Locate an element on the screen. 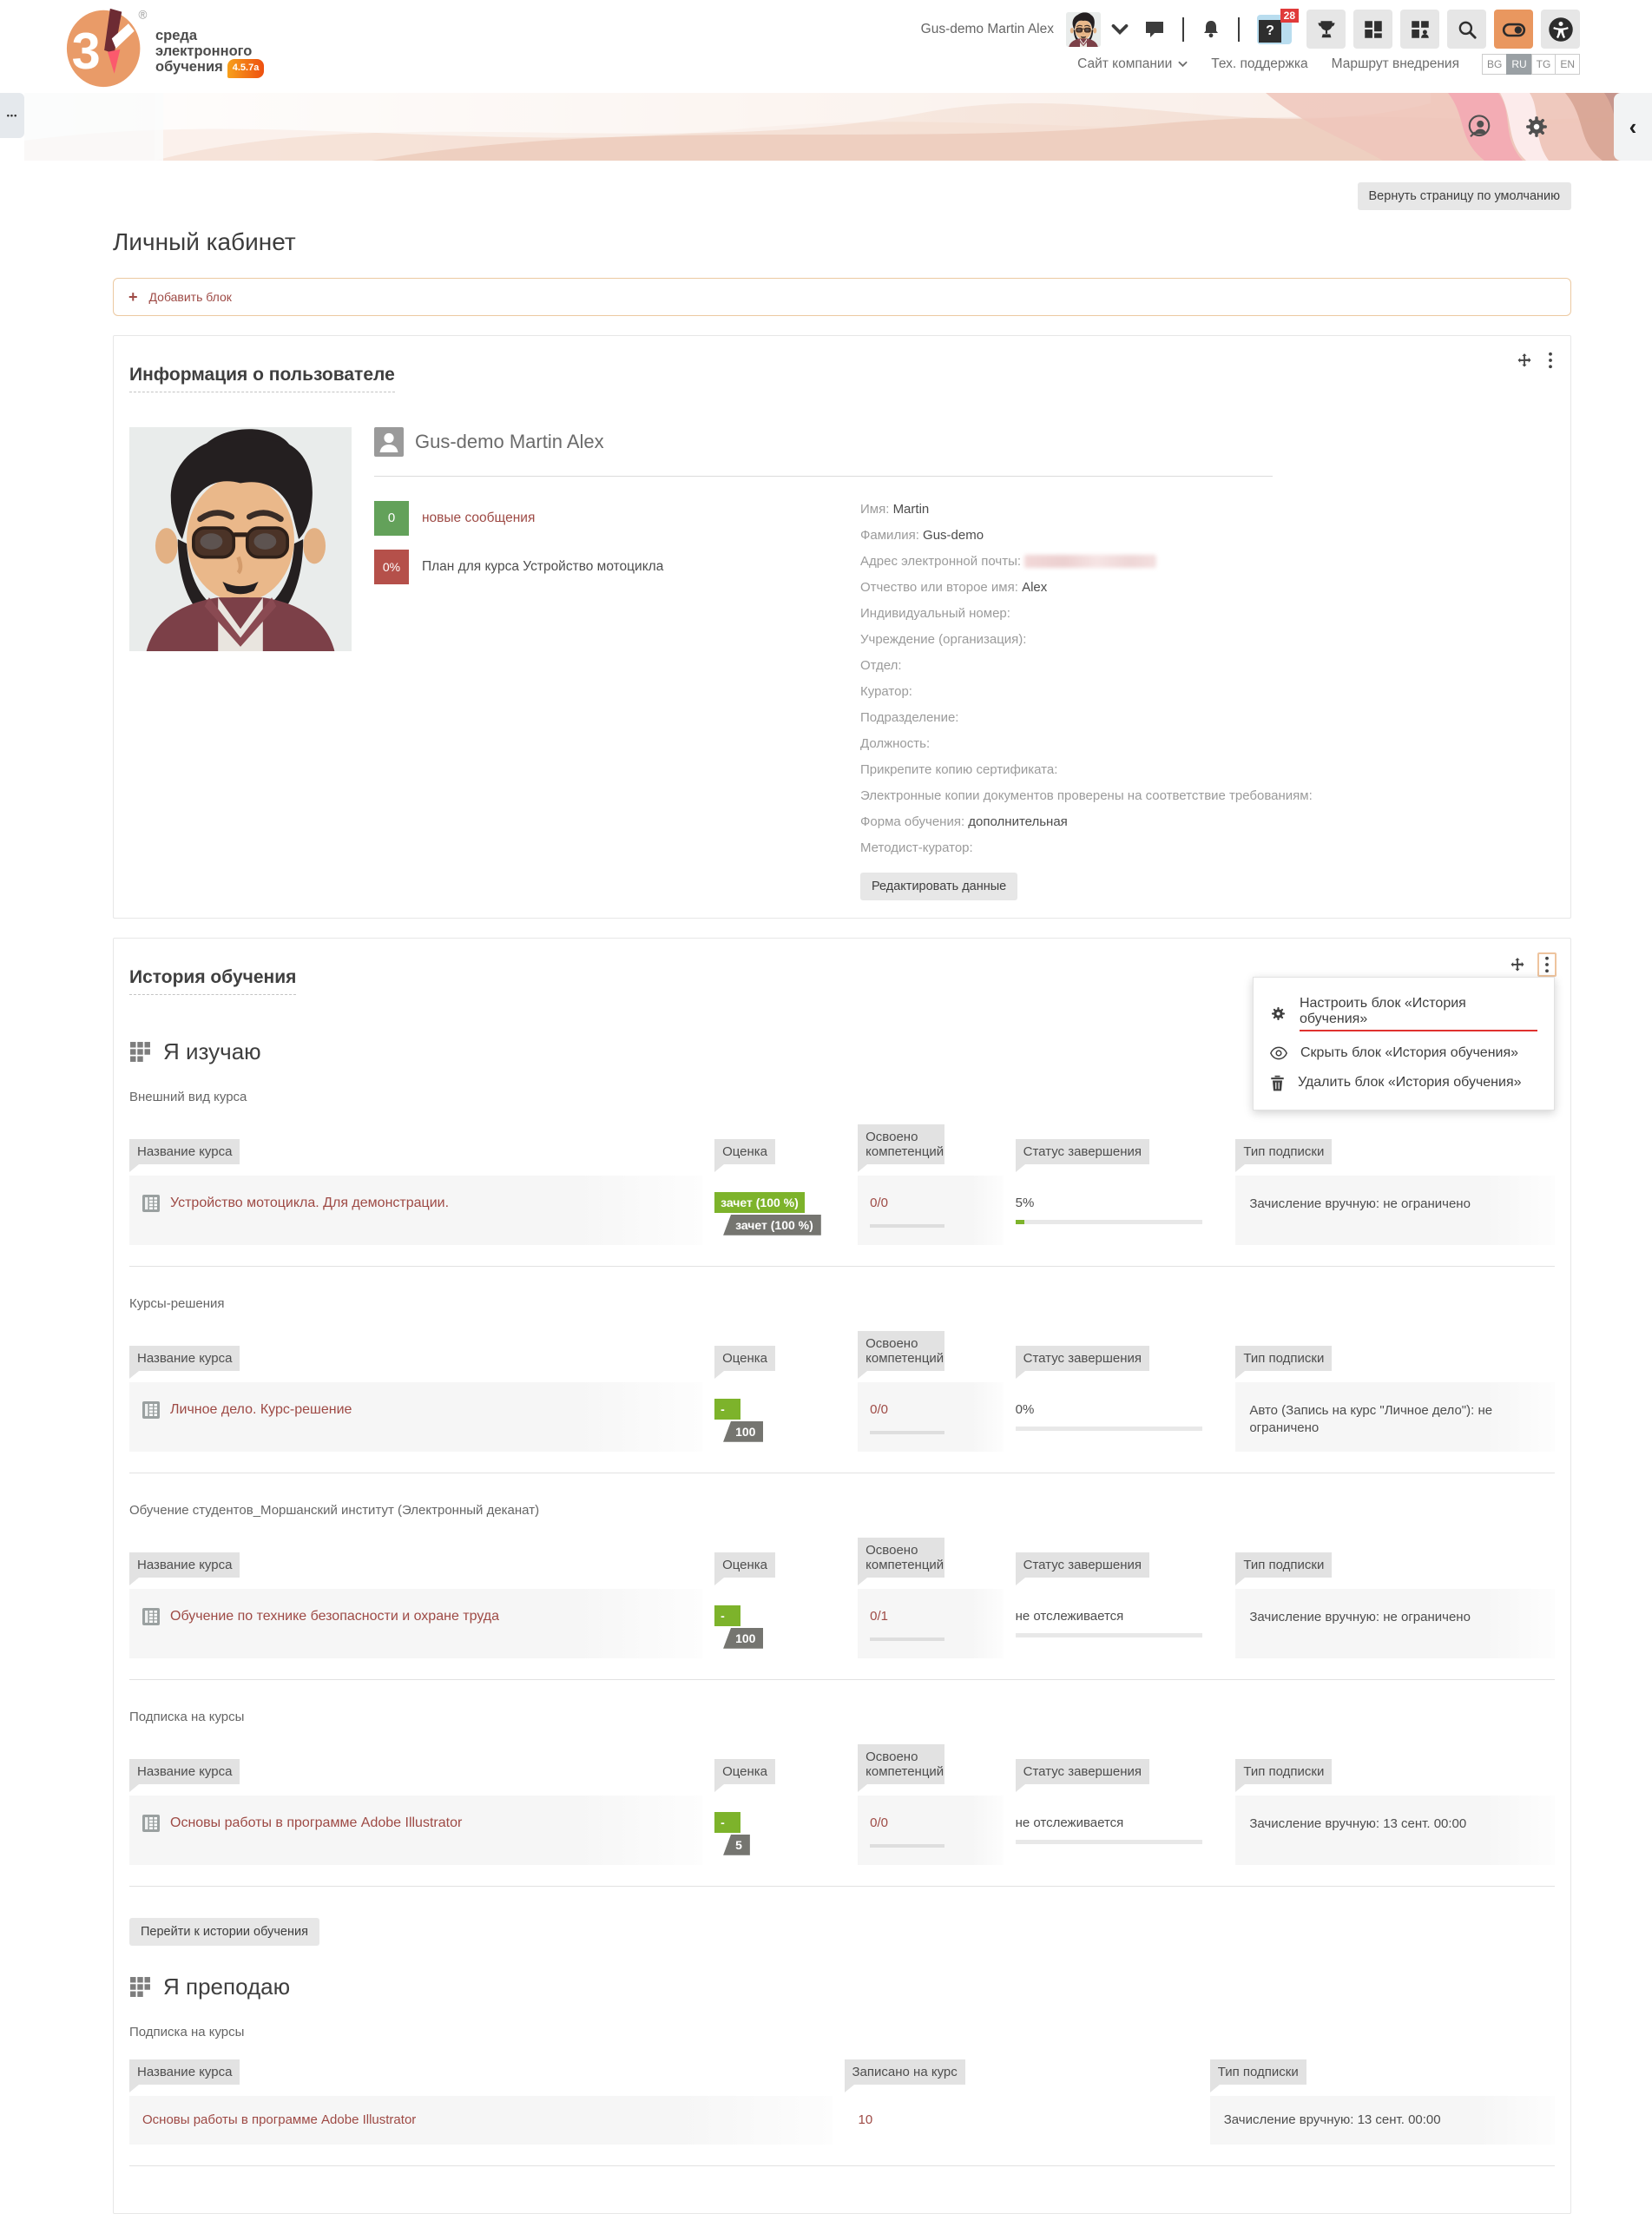  profile-grid-icon is located at coordinates (1419, 29).